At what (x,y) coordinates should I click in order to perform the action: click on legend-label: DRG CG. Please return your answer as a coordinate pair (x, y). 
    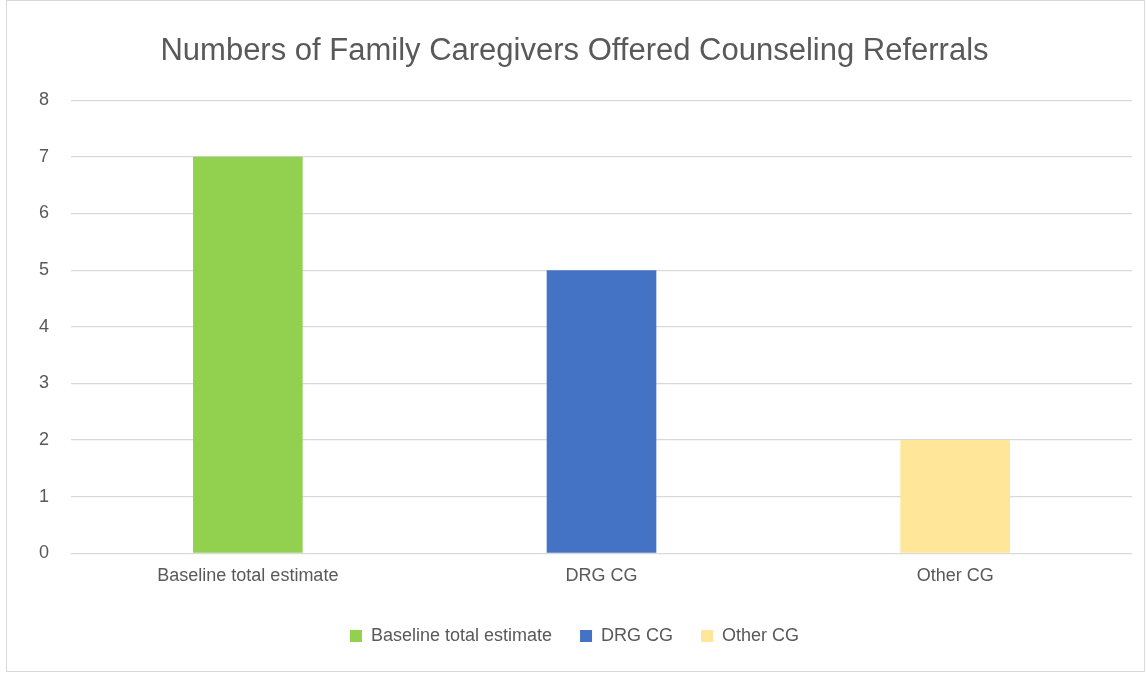
    Looking at the image, I should click on (637, 634).